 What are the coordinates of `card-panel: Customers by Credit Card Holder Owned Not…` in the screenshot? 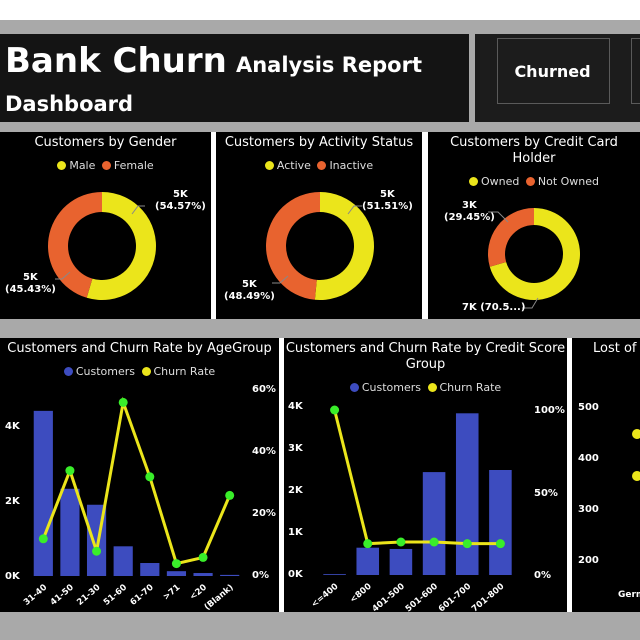 It's located at (534, 225).